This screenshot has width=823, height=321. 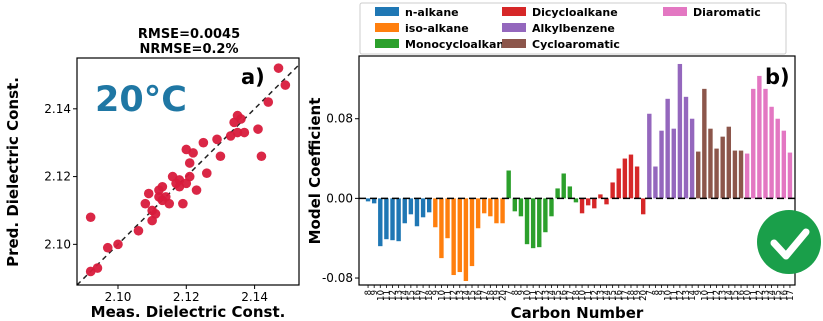 I want to click on x-tick-label: 8, so click(x=656, y=292).